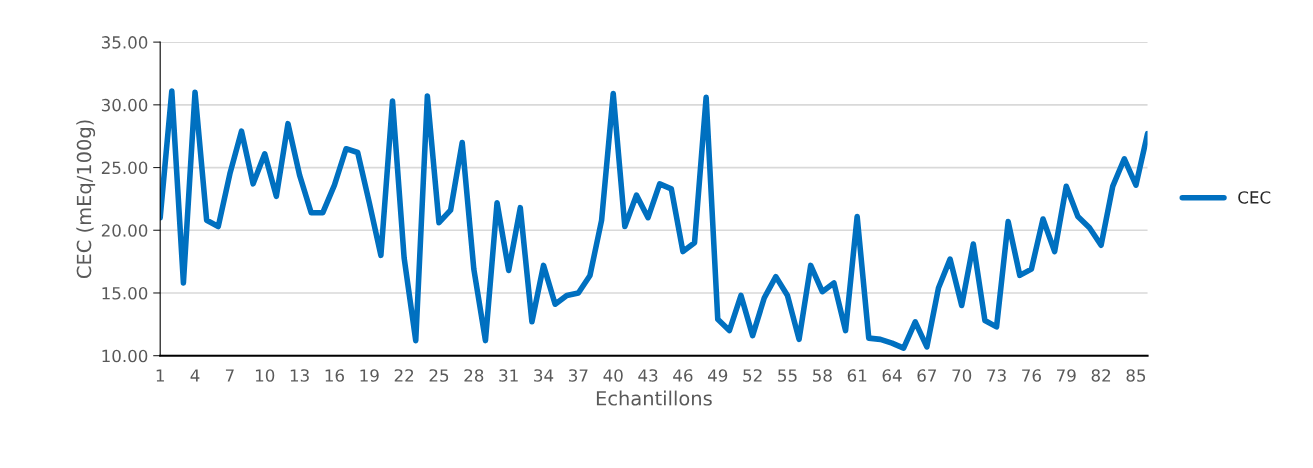  What do you see at coordinates (265, 375) in the screenshot?
I see `x-tick-label: 10` at bounding box center [265, 375].